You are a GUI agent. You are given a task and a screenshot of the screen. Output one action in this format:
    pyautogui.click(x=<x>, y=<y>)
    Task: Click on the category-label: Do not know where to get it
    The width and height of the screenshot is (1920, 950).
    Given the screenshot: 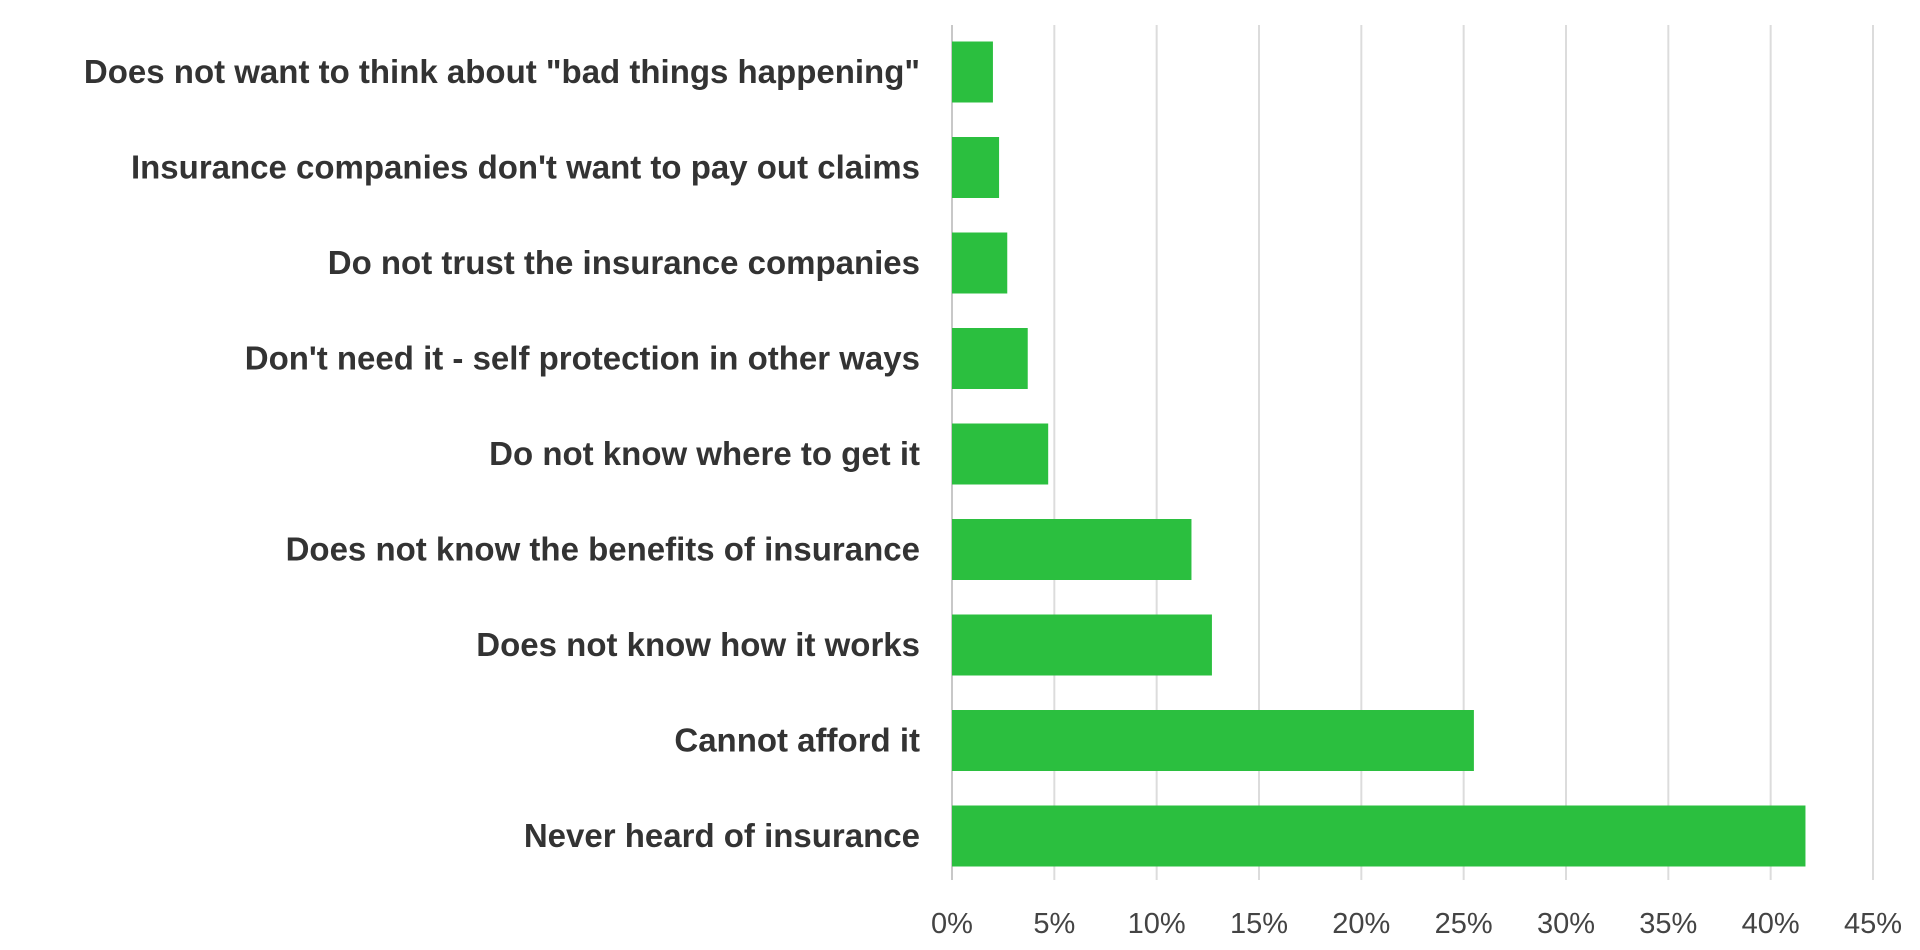 What is the action you would take?
    pyautogui.click(x=704, y=453)
    